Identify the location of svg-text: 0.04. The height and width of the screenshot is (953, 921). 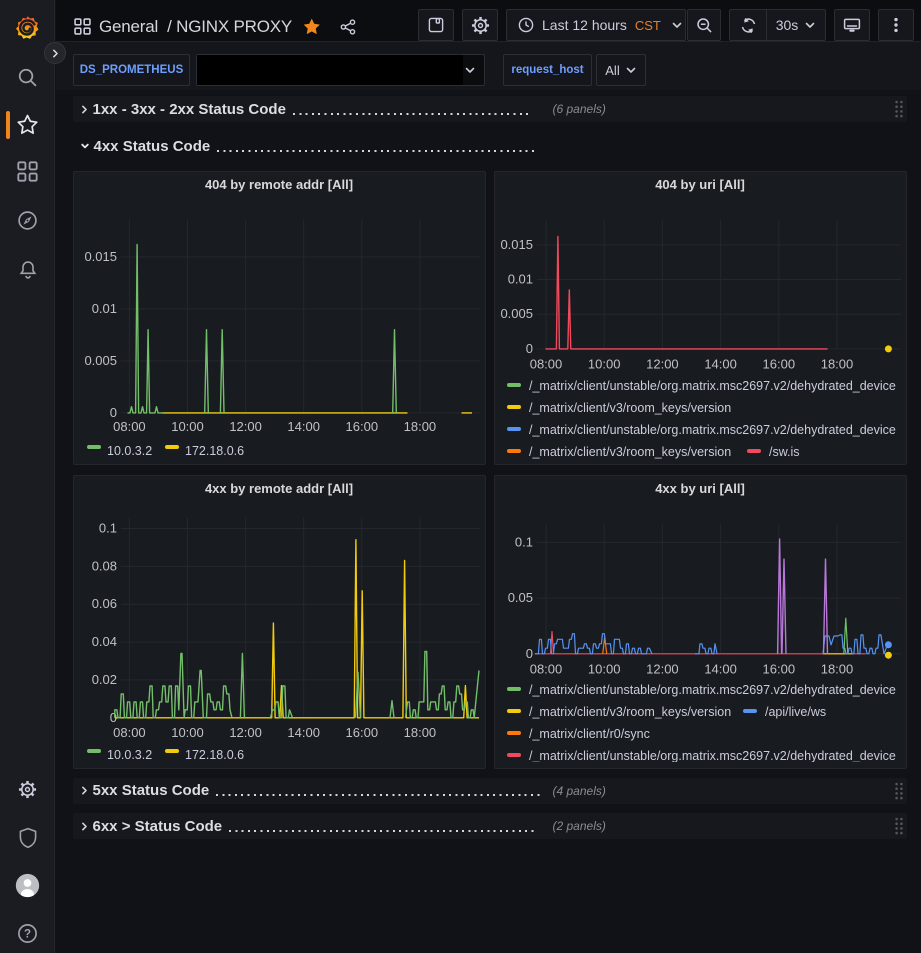
(103, 641).